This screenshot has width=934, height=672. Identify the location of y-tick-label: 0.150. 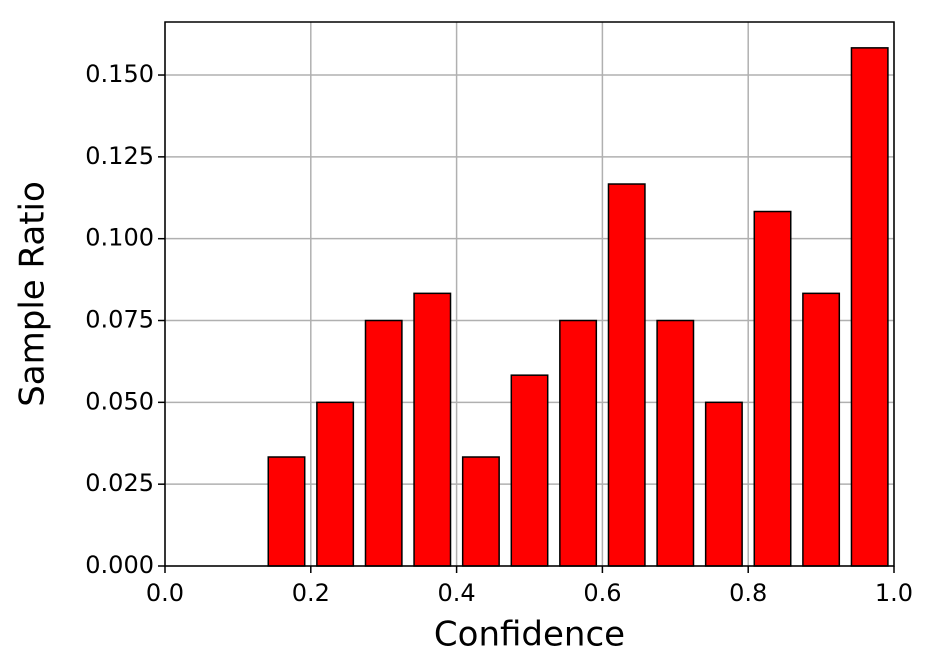
(119, 74).